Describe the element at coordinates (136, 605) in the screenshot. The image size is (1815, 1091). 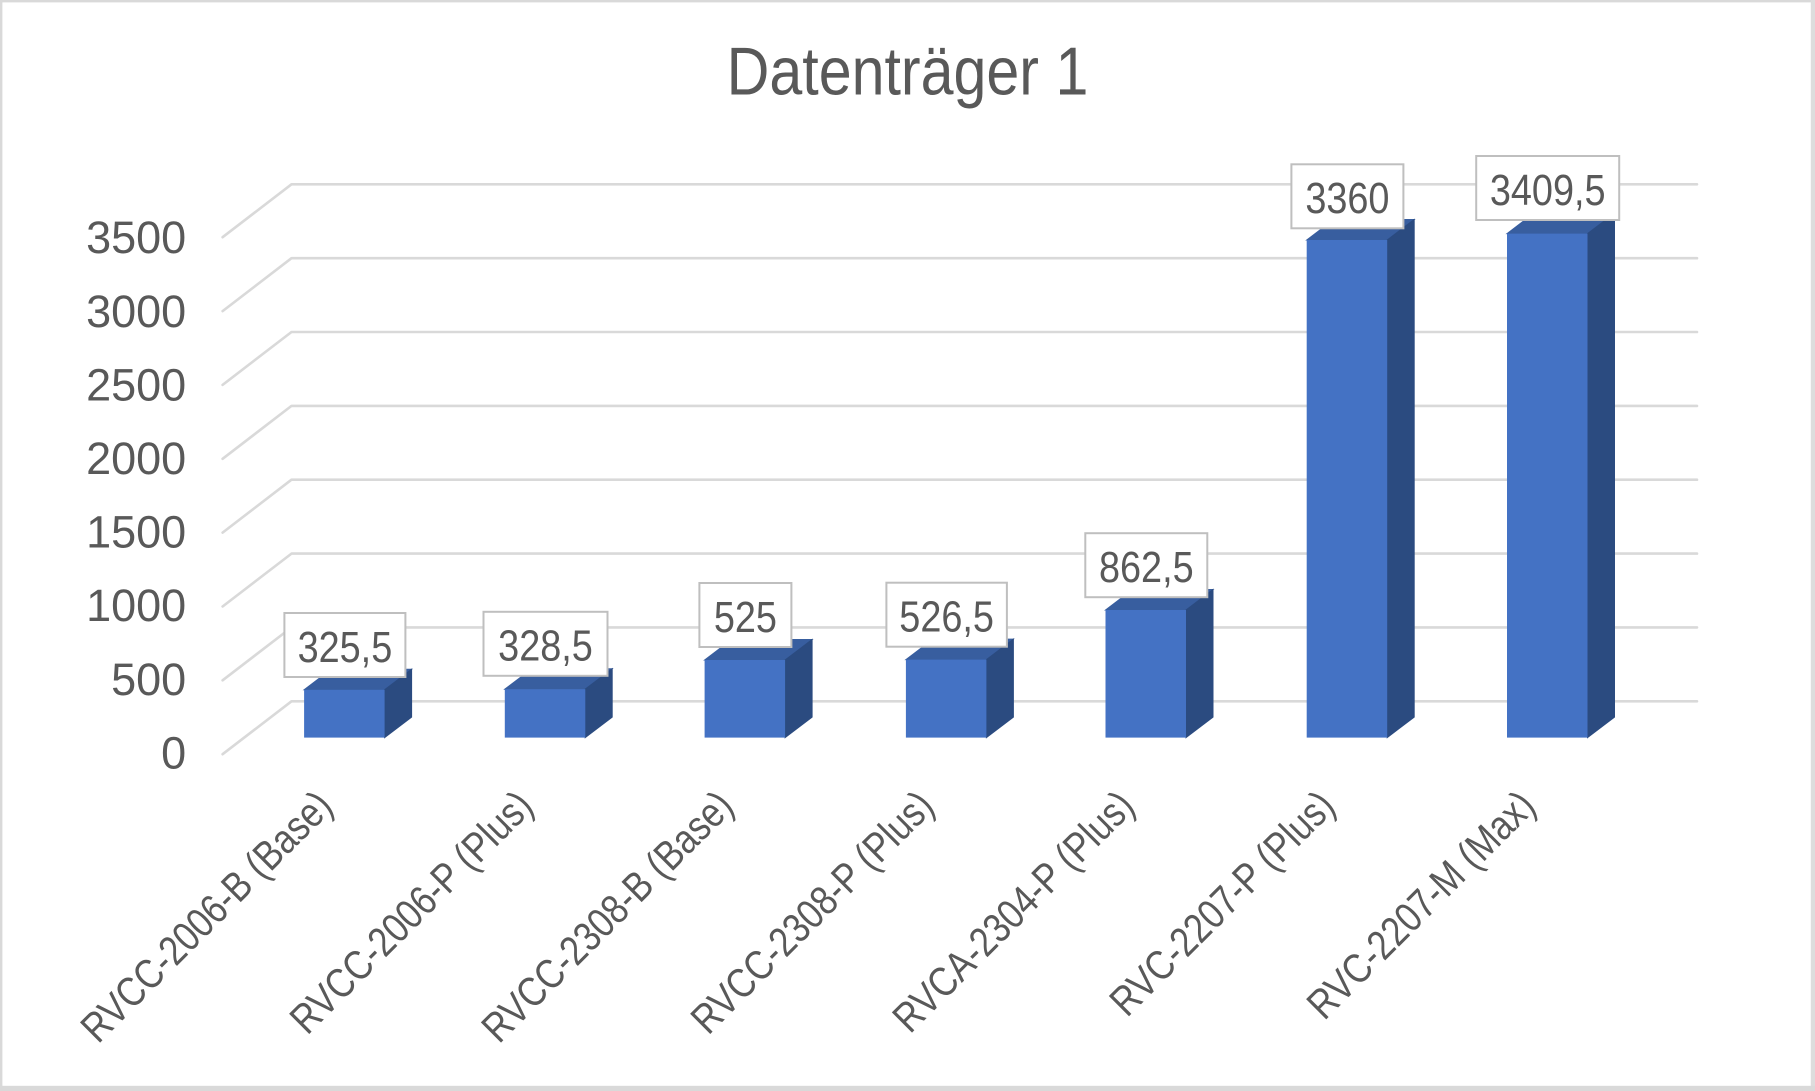
I see `svg-text: 1000` at that location.